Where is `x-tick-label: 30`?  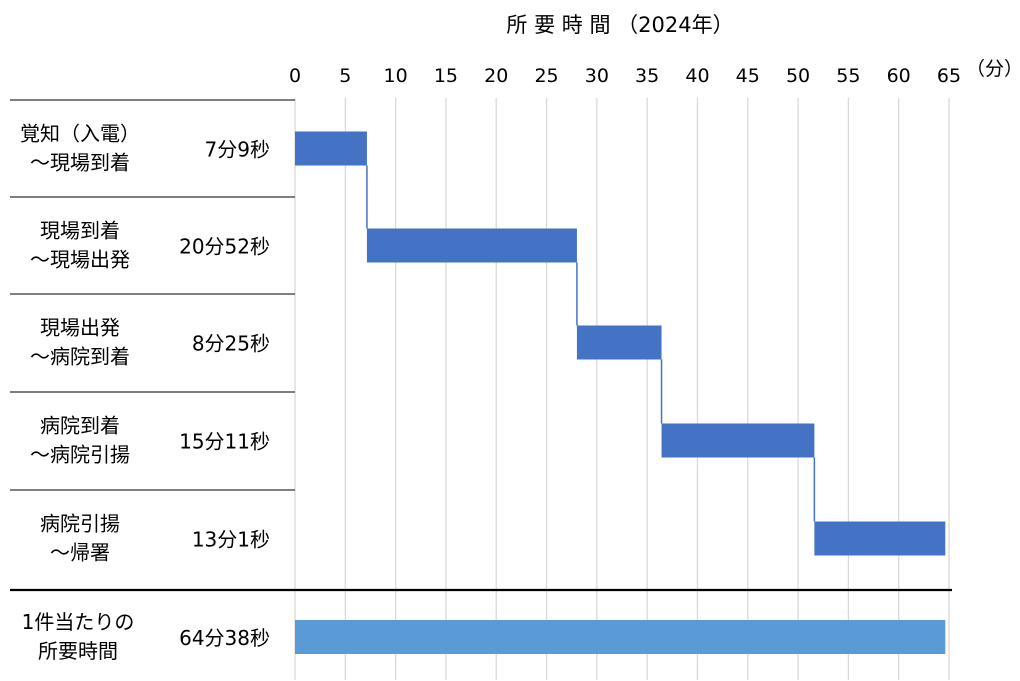 x-tick-label: 30 is located at coordinates (597, 76).